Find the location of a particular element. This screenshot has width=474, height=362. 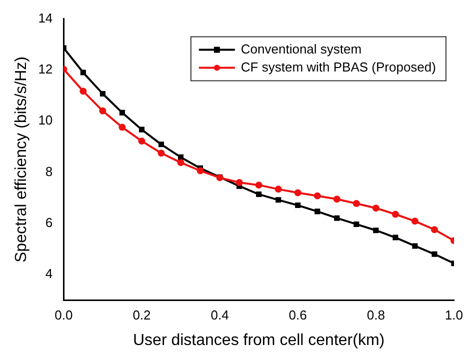

y-tick-label: 8 is located at coordinates (49, 171).